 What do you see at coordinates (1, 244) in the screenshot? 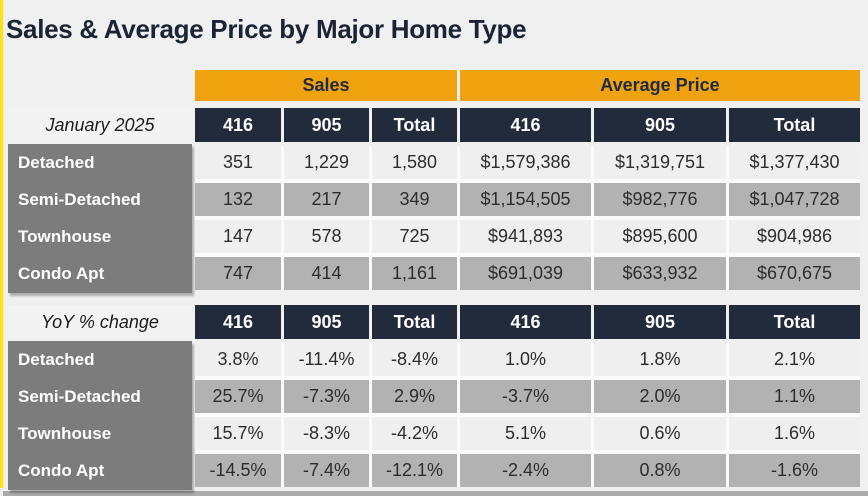
I see `slide-edge-strip` at bounding box center [1, 244].